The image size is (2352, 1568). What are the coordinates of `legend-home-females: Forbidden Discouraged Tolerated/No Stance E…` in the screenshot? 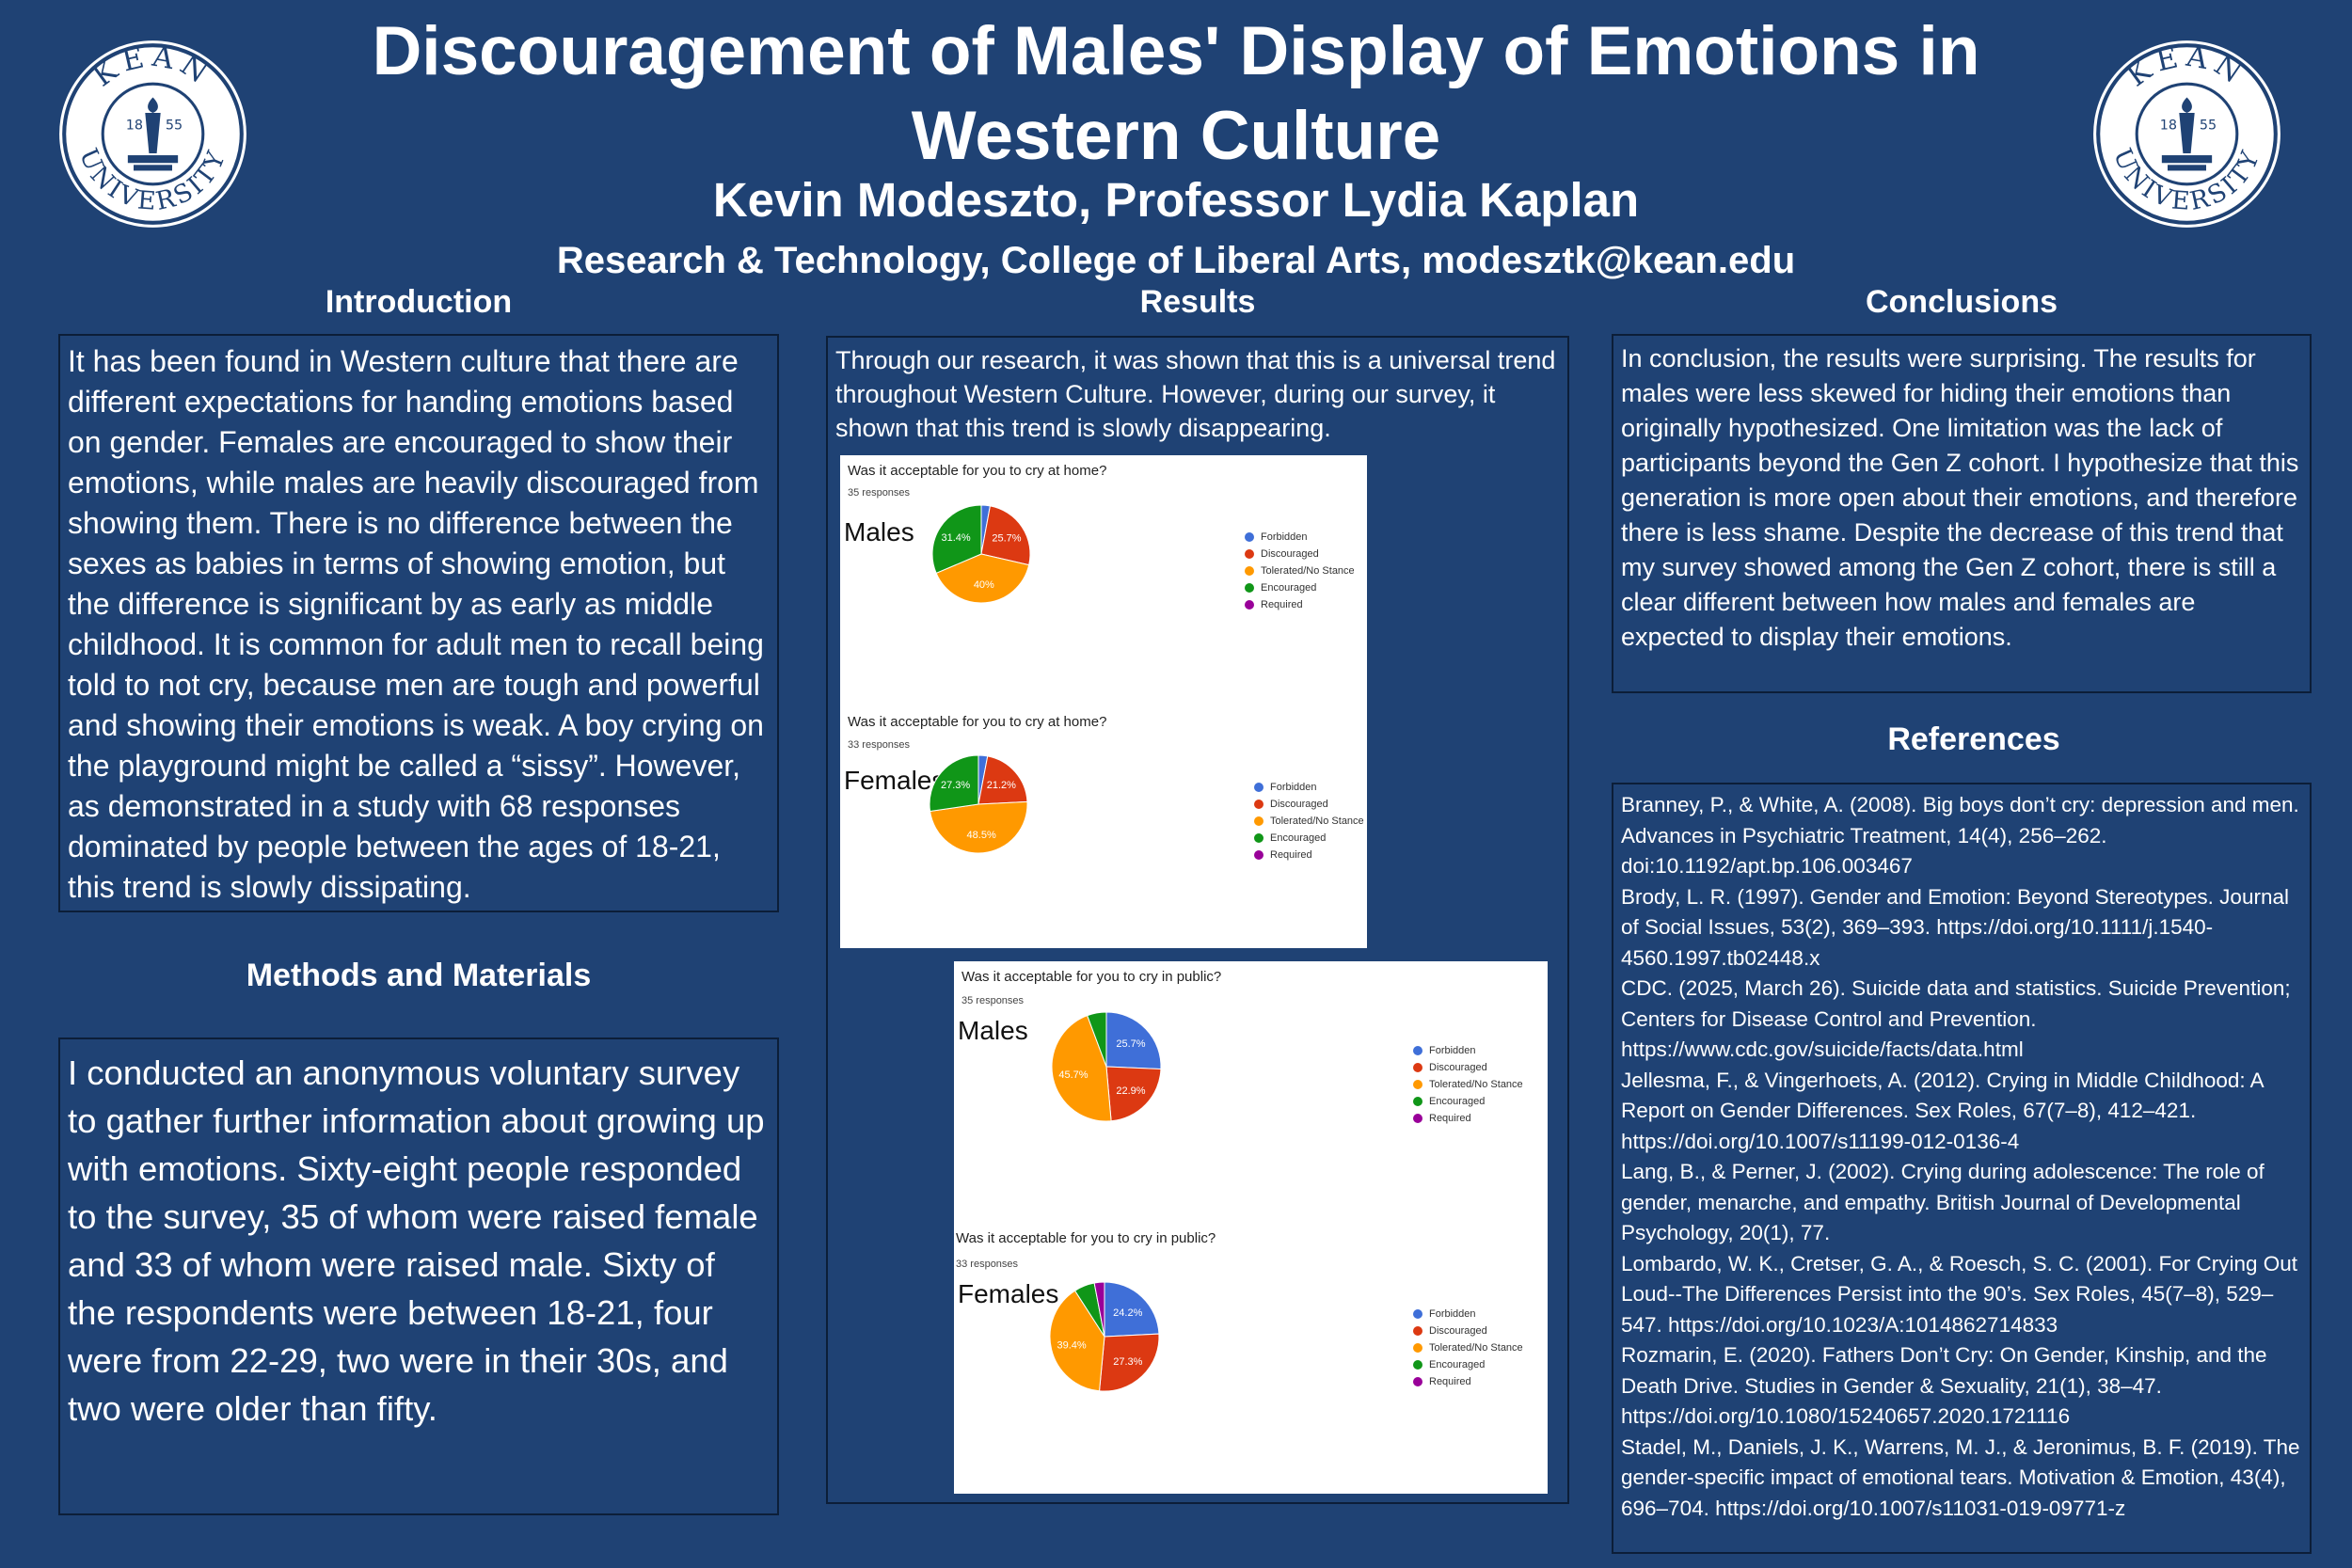 It's located at (1309, 821).